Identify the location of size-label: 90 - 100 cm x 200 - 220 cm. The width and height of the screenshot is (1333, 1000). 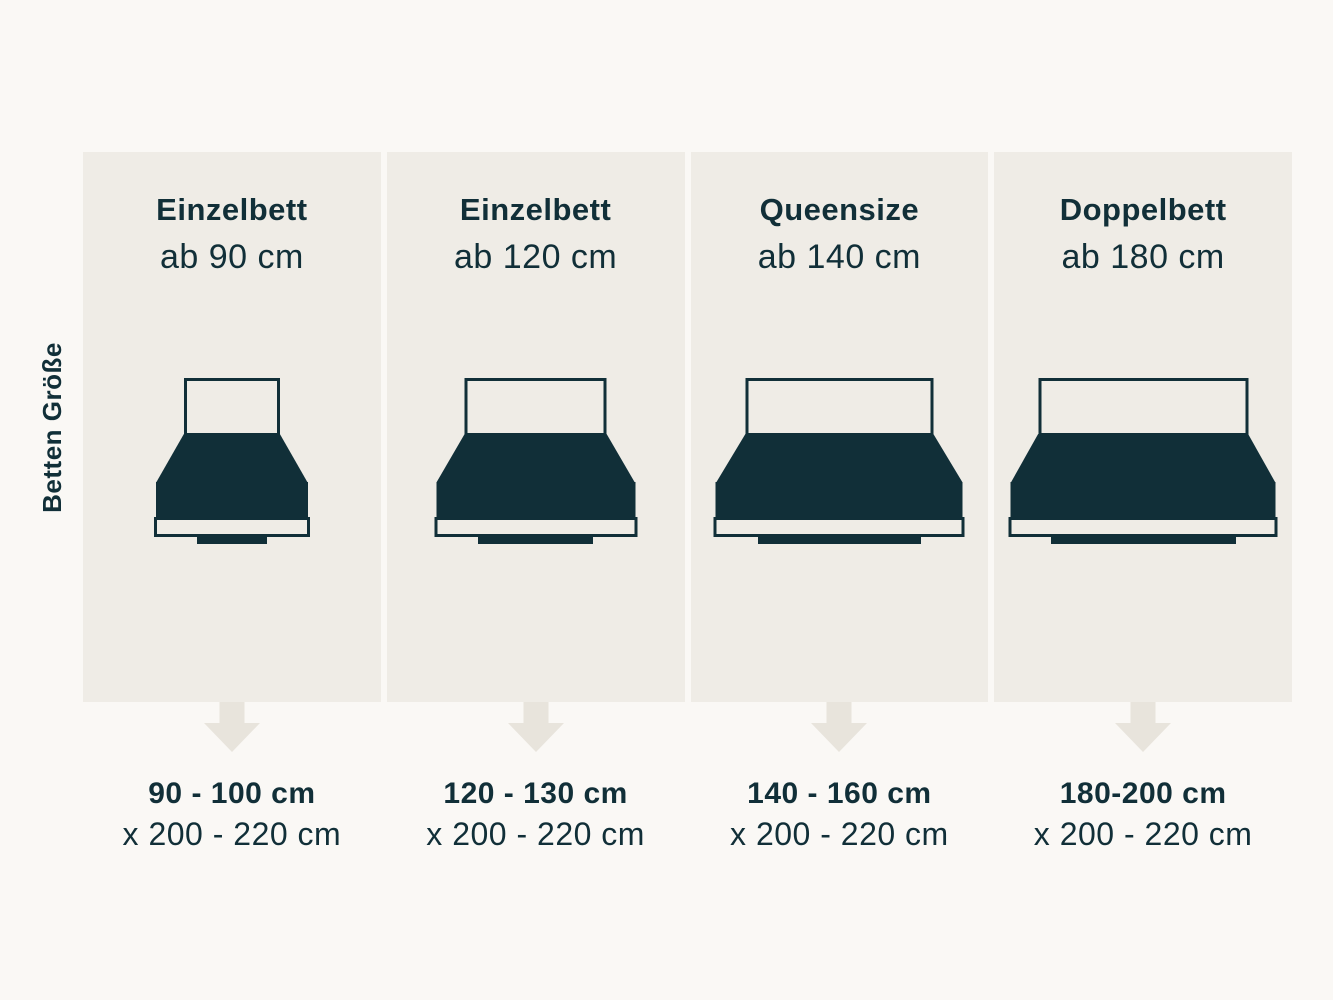
(232, 814).